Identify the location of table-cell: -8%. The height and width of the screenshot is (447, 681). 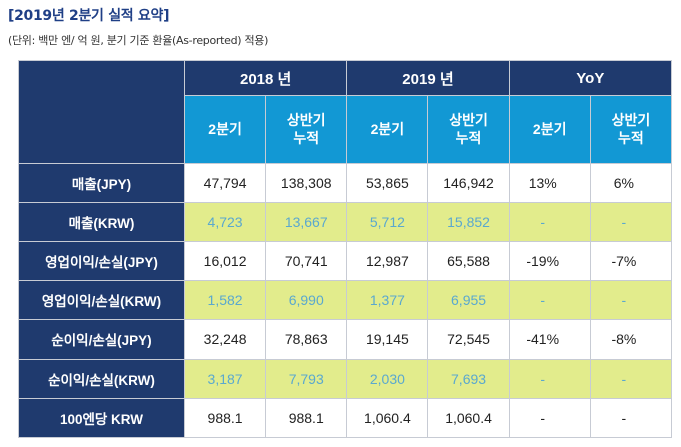
(631, 339).